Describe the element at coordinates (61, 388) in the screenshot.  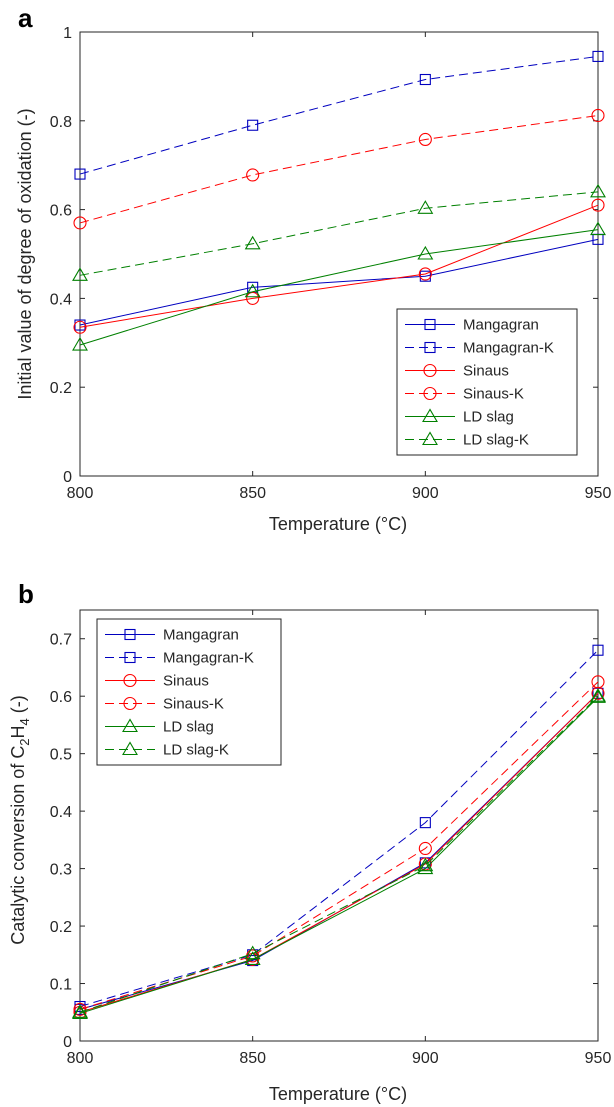
I see `chart-0-ytick-label: 0.2` at that location.